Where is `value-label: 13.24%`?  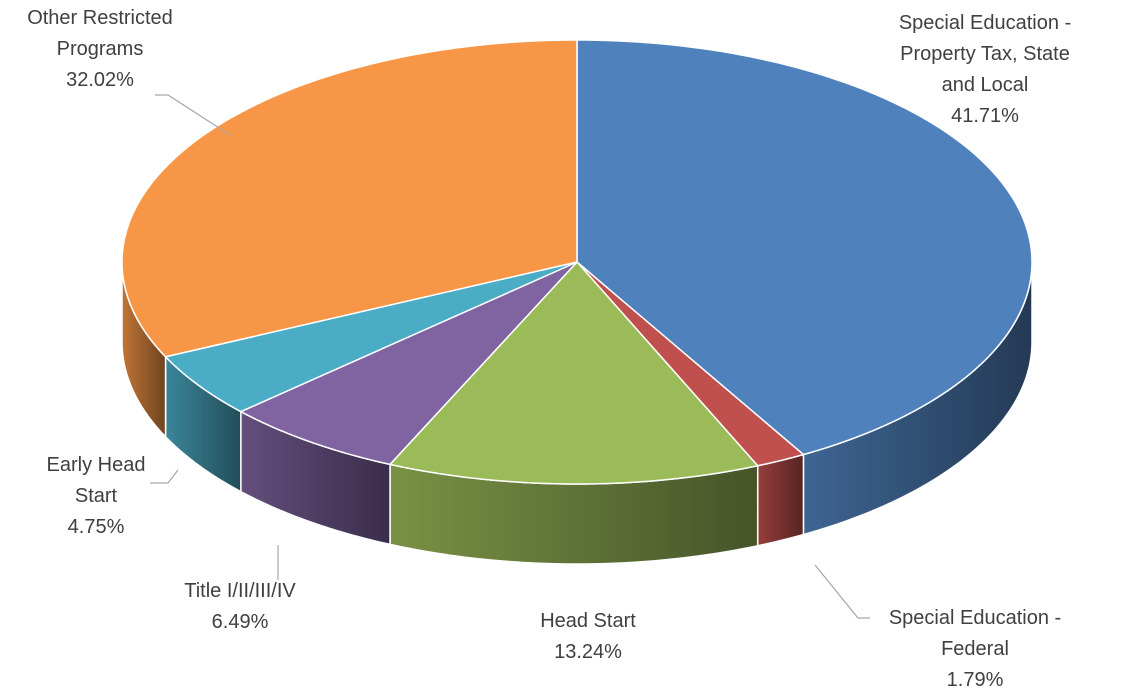 value-label: 13.24% is located at coordinates (588, 652).